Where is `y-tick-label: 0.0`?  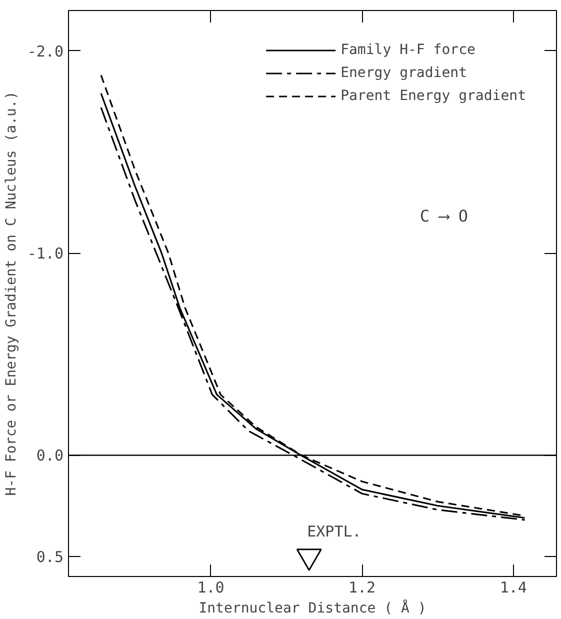 y-tick-label: 0.0 is located at coordinates (50, 455).